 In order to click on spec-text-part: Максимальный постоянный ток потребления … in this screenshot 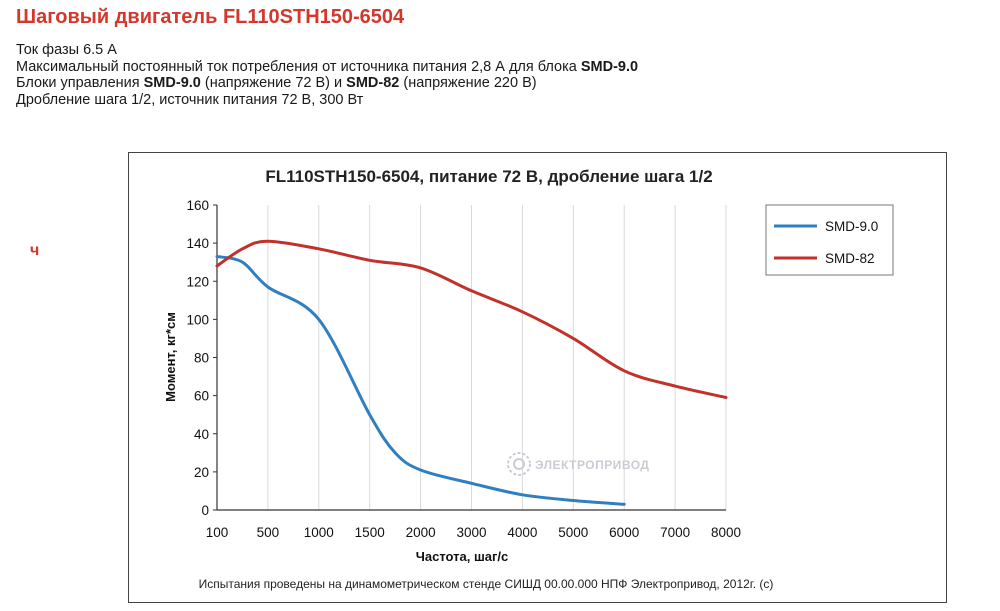, I will do `click(298, 66)`.